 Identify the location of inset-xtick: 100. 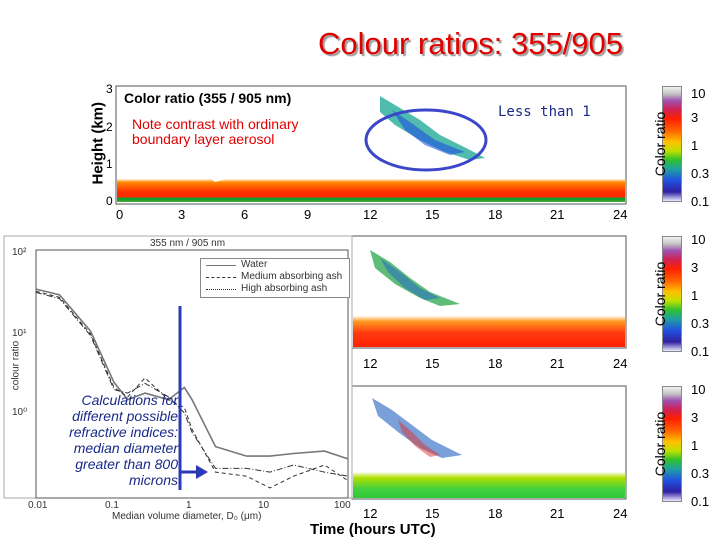
(342, 505).